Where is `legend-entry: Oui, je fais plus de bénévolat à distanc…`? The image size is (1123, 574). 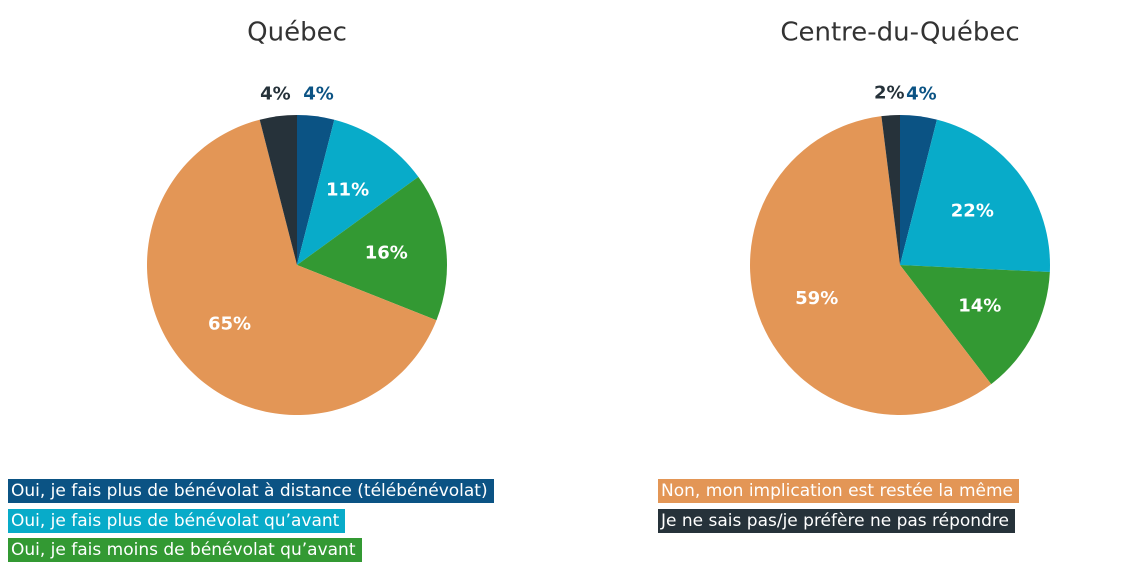
legend-entry: Oui, je fais plus de bénévolat à distanc… is located at coordinates (251, 491).